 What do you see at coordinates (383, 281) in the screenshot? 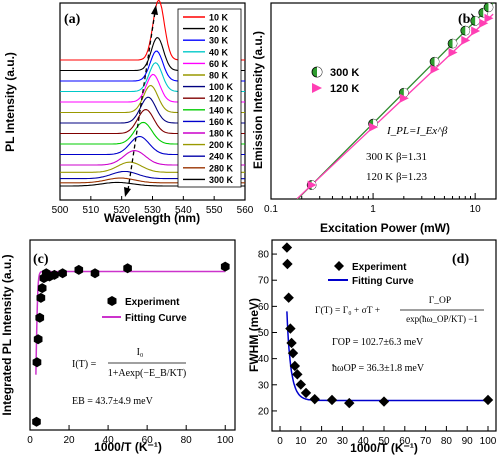
I see `legend-label-fit-d: Fitting Curve` at bounding box center [383, 281].